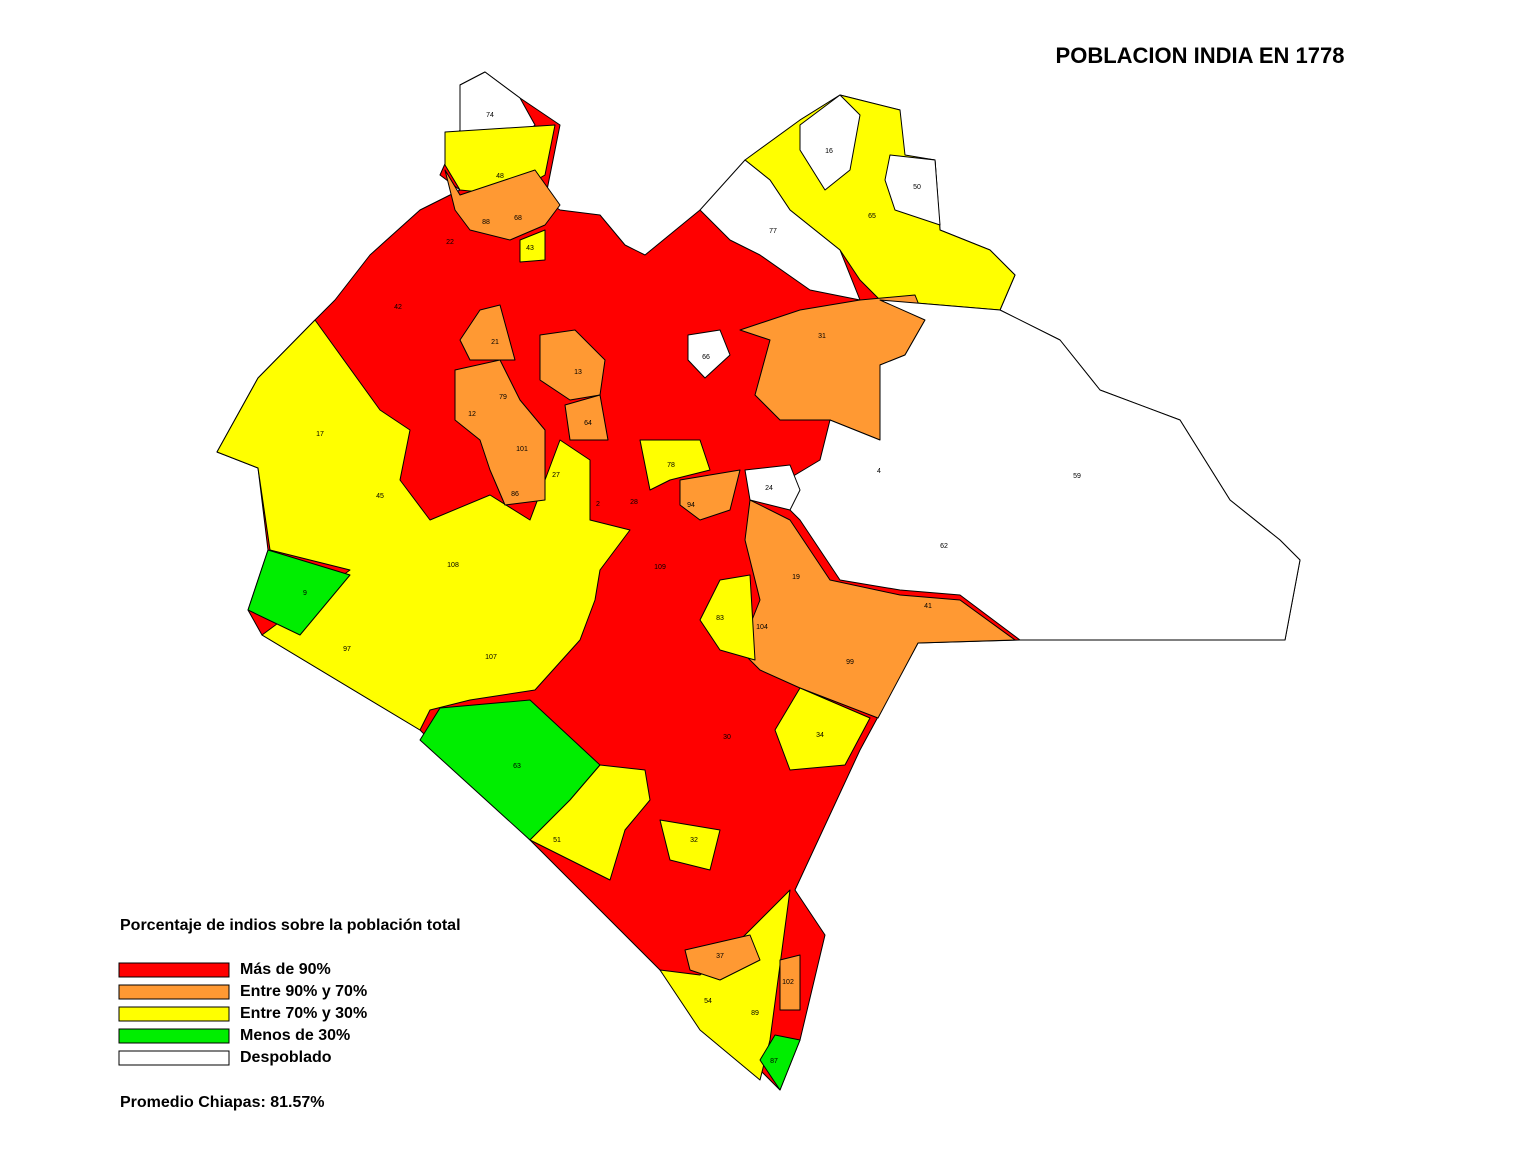 This screenshot has width=1537, height=1171. What do you see at coordinates (286, 1057) in the screenshot?
I see `legend-label: Despoblado` at bounding box center [286, 1057].